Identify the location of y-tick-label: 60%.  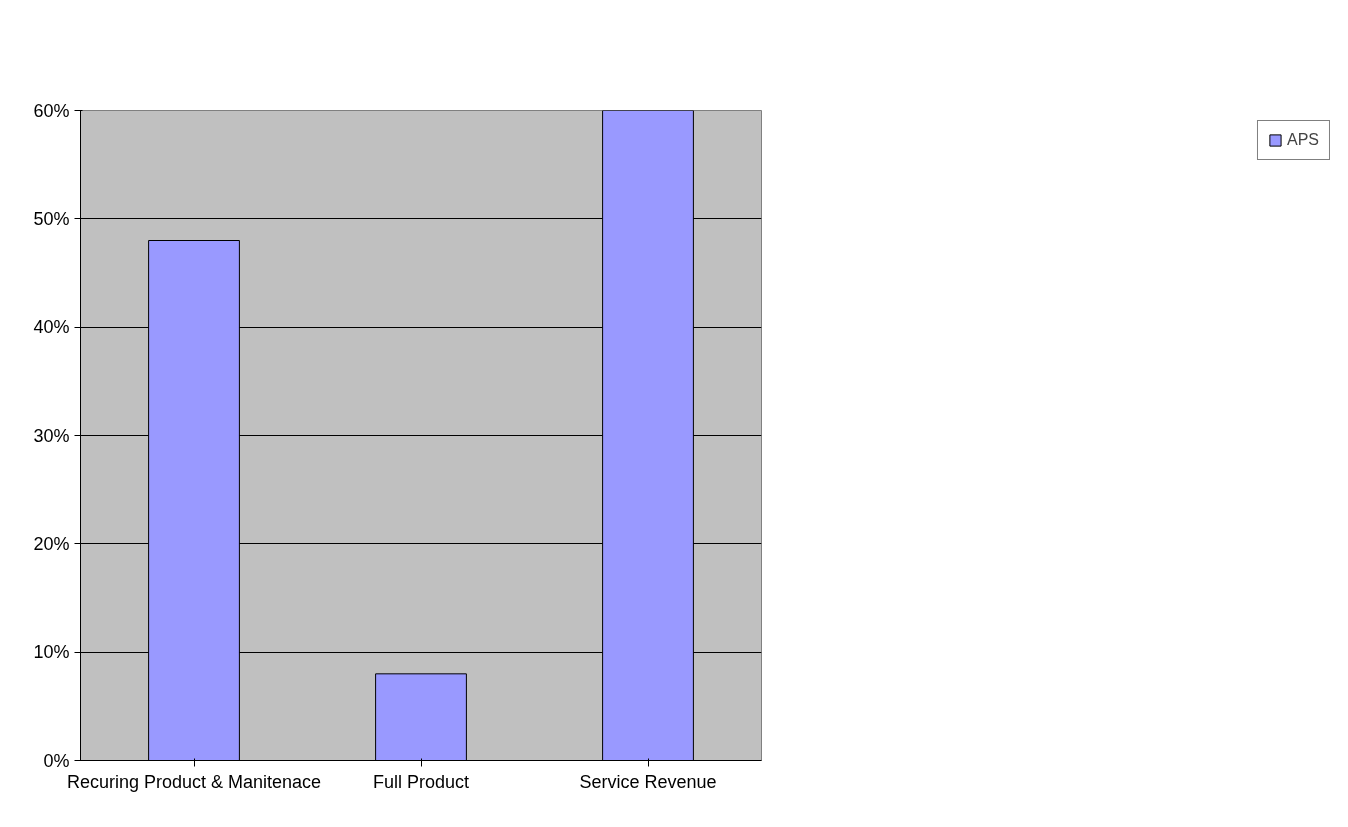
(51, 110).